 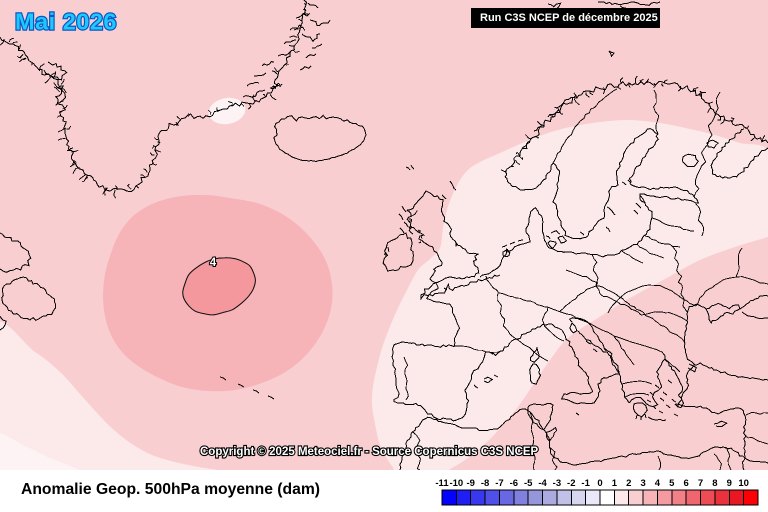 I want to click on svg-text: -3, so click(x=557, y=483).